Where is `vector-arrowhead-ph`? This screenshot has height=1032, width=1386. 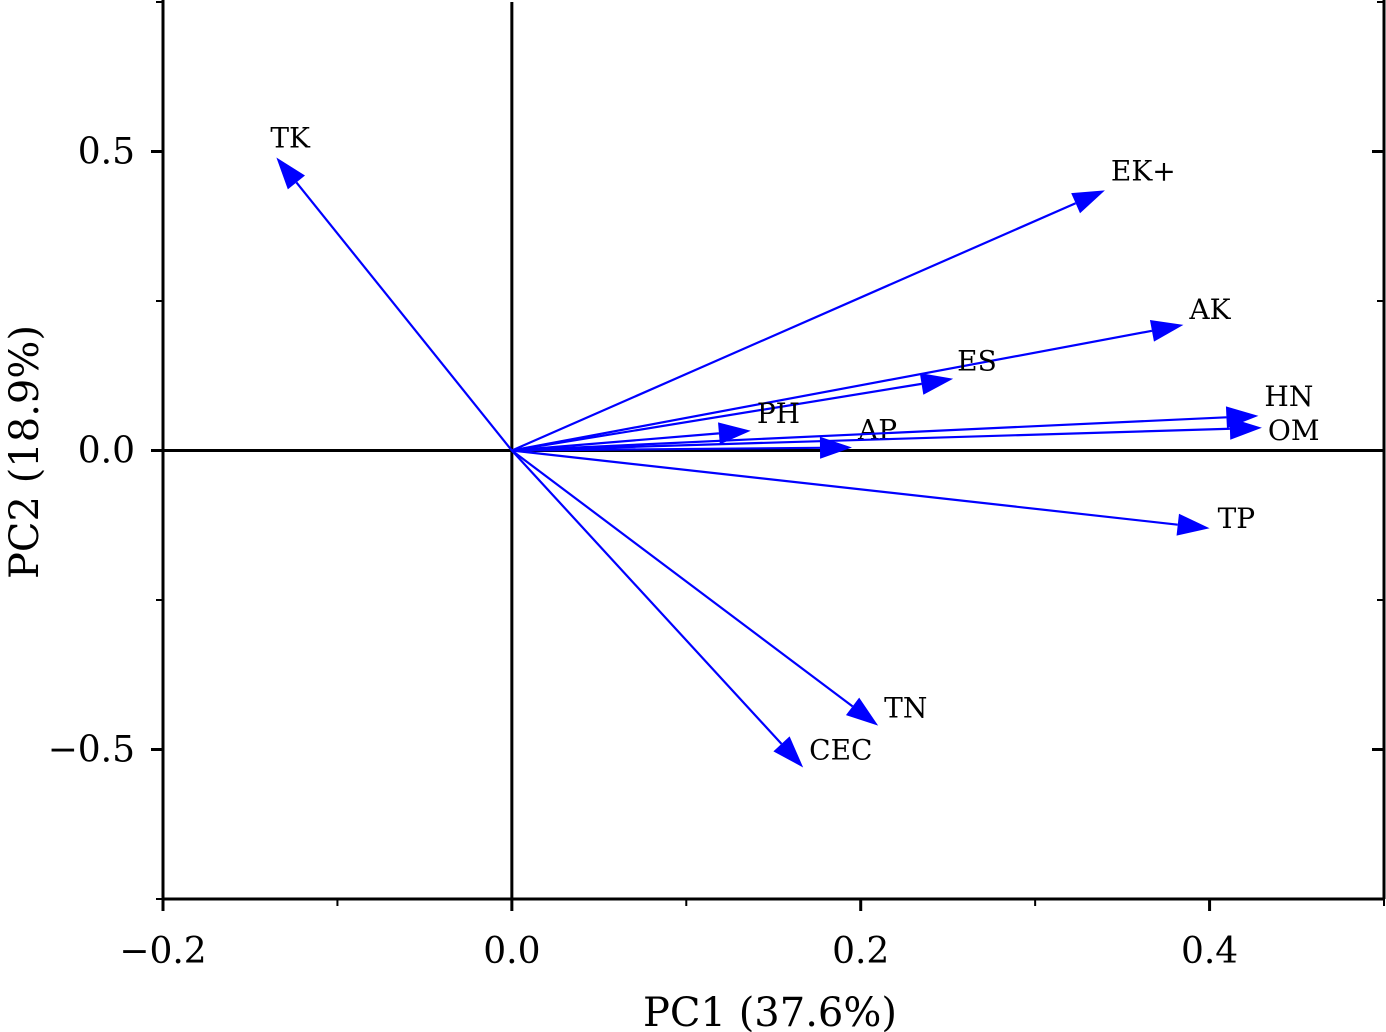 vector-arrowhead-ph is located at coordinates (734, 433).